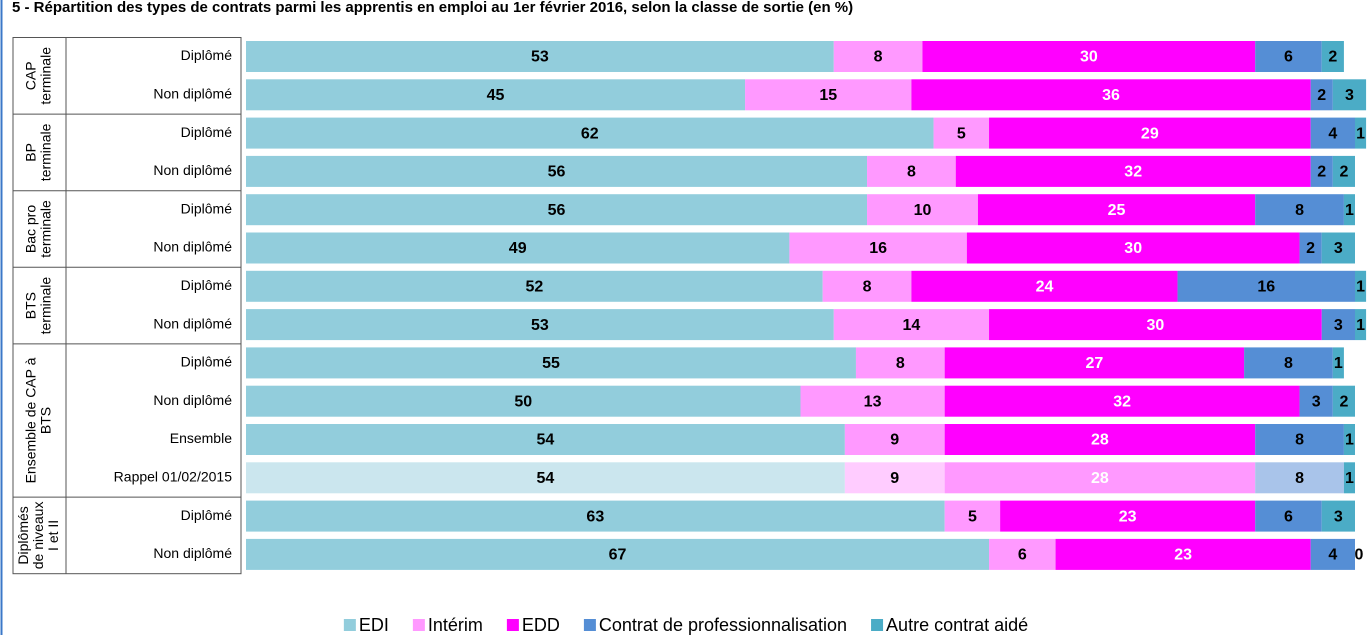  I want to click on value-label: 45, so click(496, 95).